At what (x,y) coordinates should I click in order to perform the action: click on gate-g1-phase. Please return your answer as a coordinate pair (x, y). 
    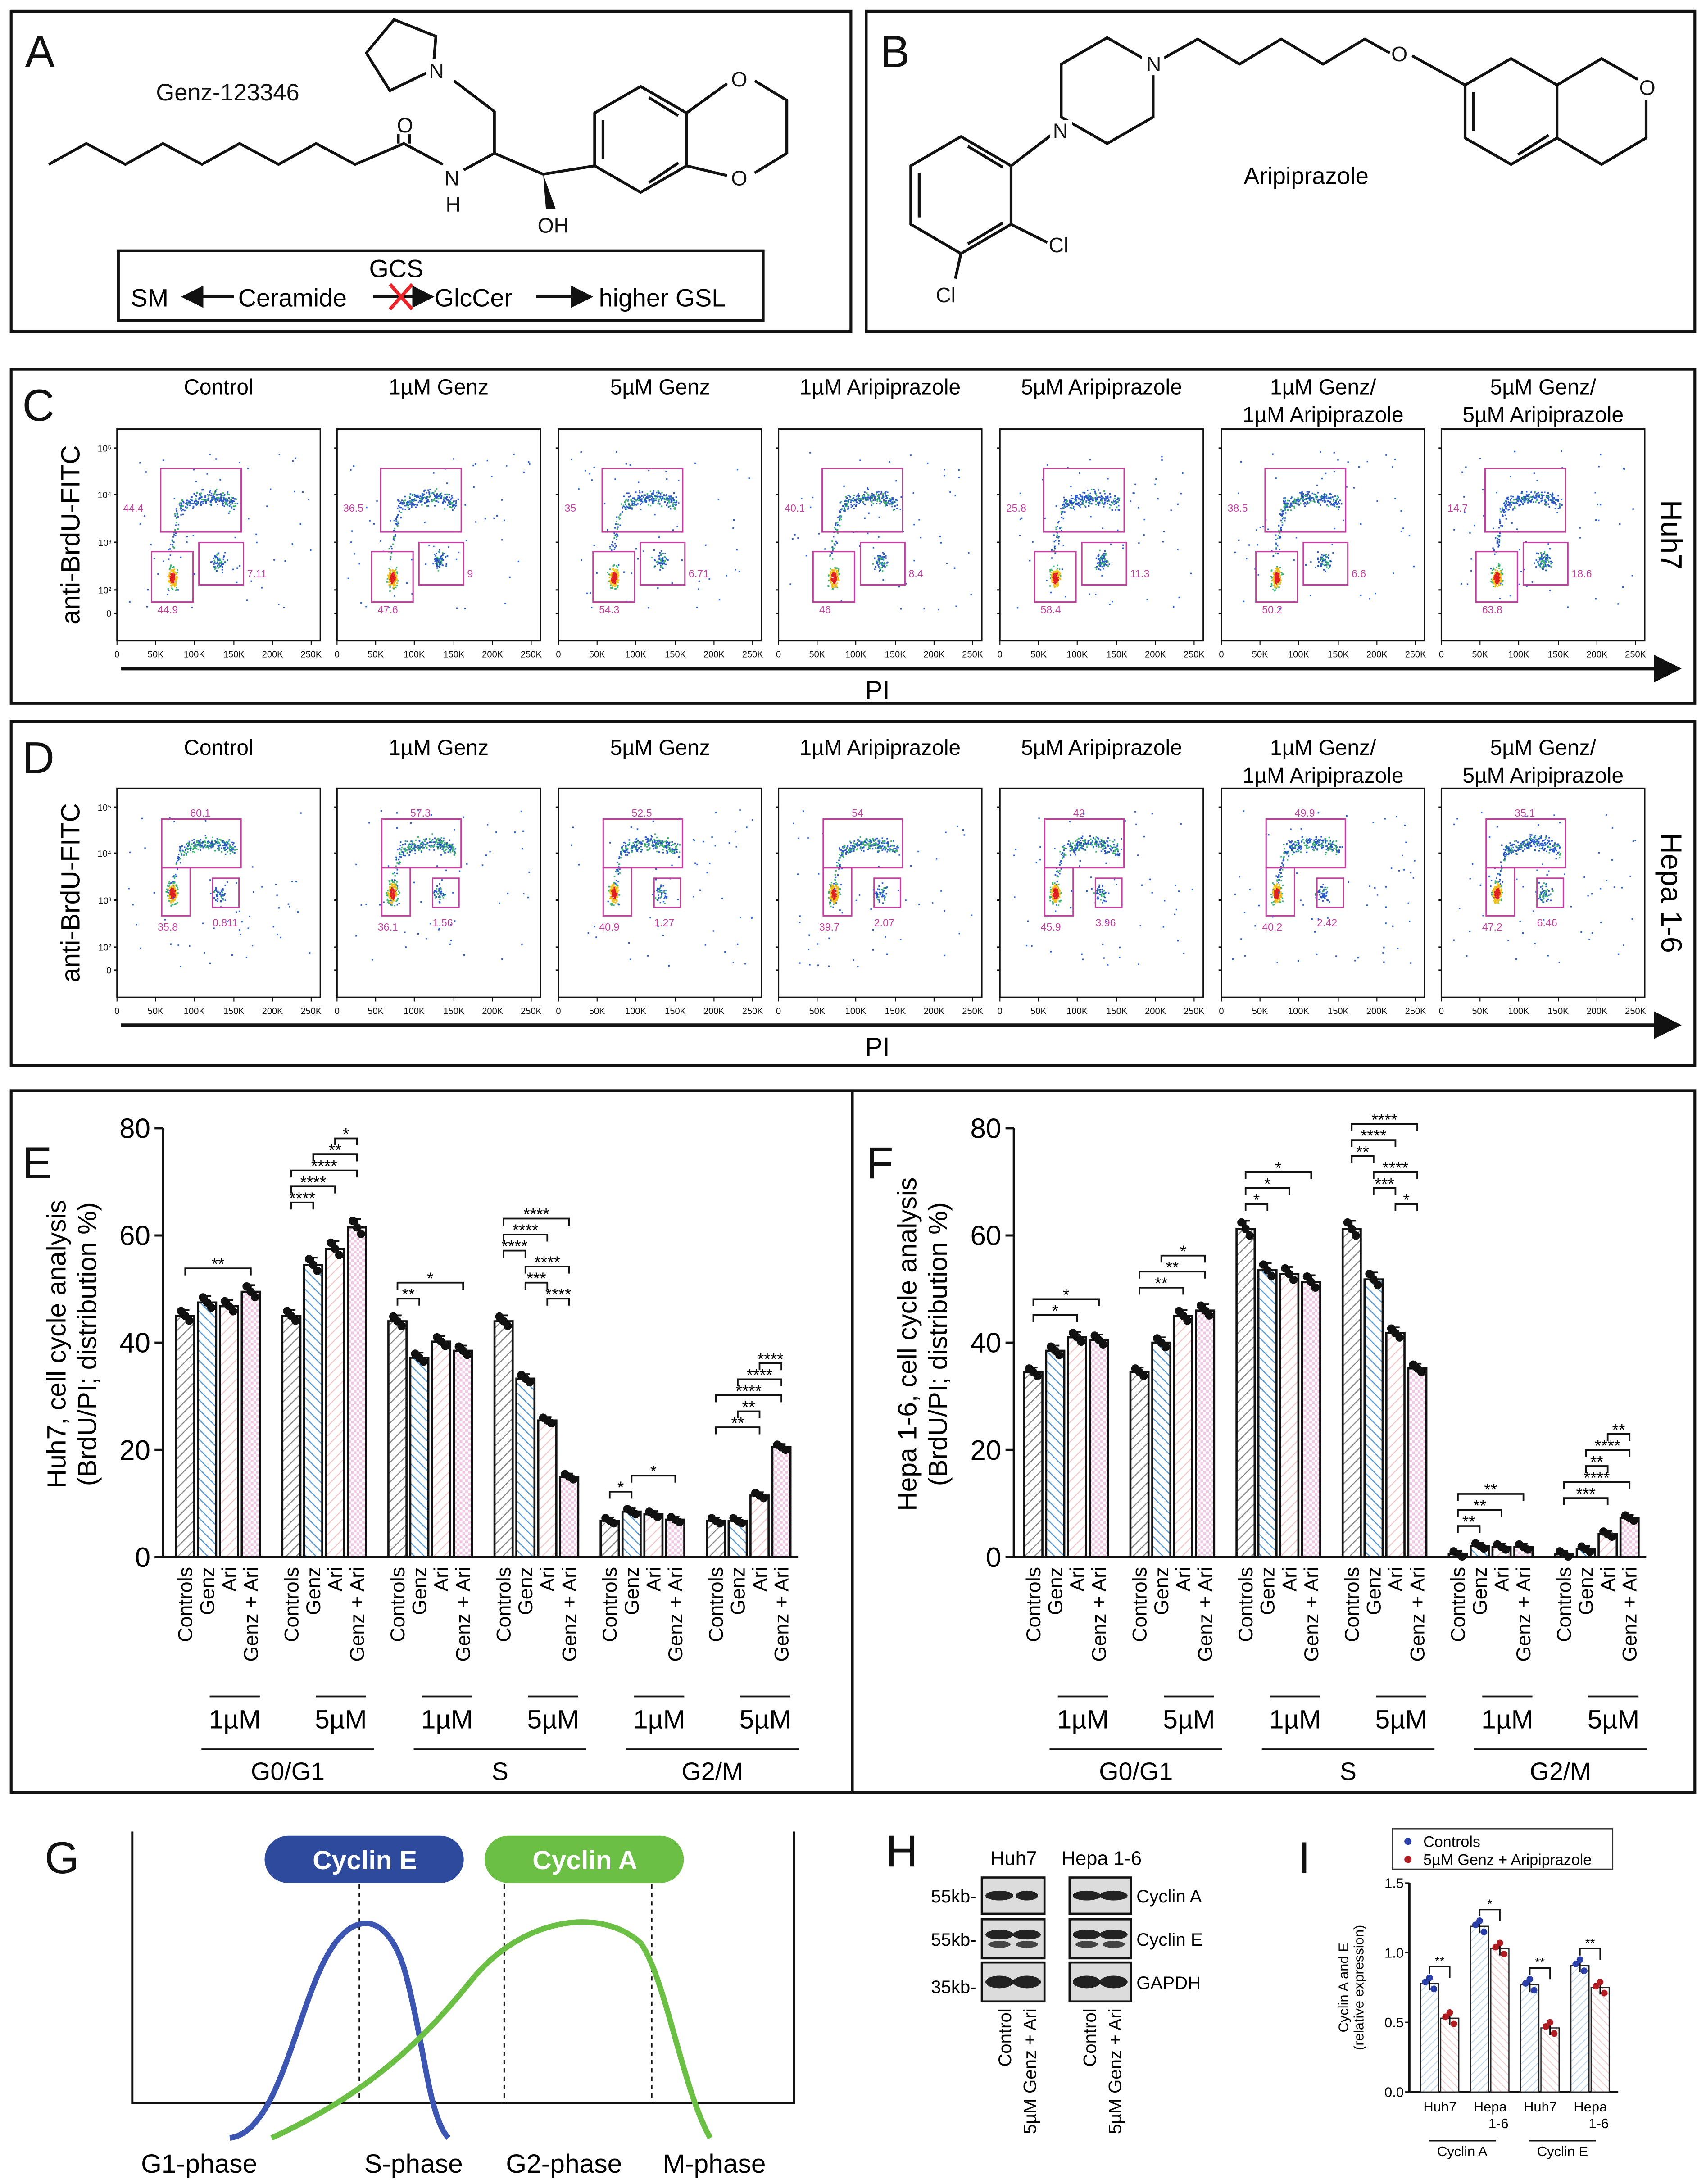
    Looking at the image, I should click on (1497, 577).